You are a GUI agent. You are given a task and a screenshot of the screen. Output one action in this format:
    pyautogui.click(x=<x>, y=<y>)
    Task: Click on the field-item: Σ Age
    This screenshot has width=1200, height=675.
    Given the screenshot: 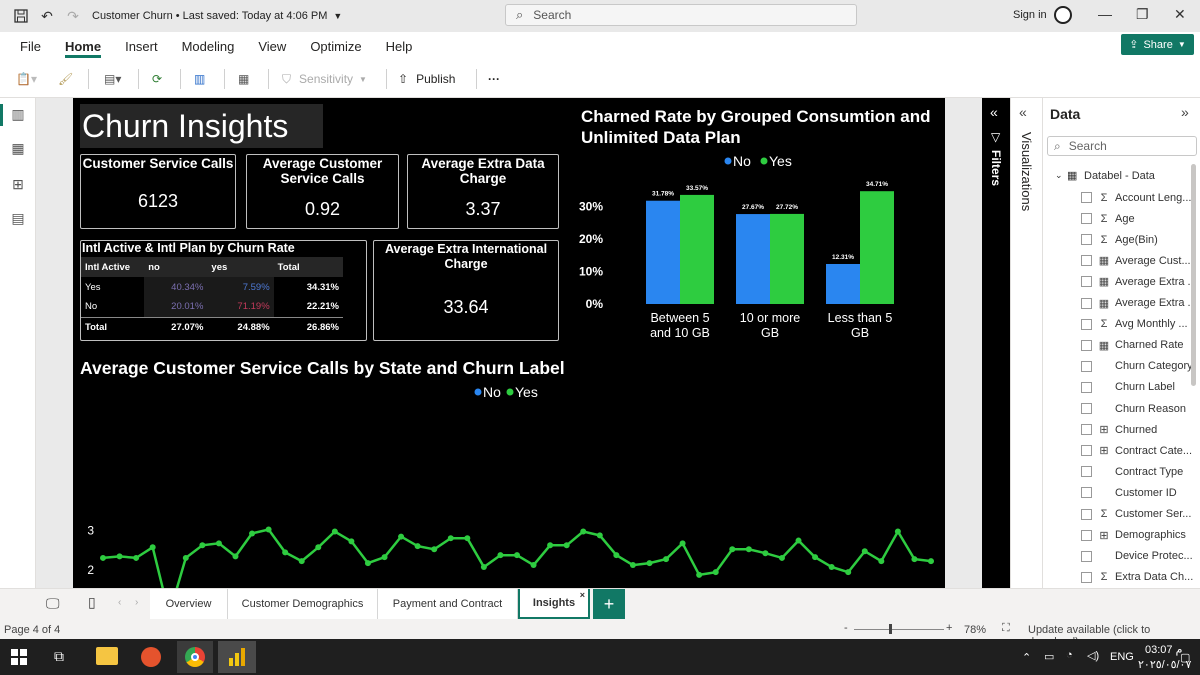 What is the action you would take?
    pyautogui.click(x=1118, y=218)
    